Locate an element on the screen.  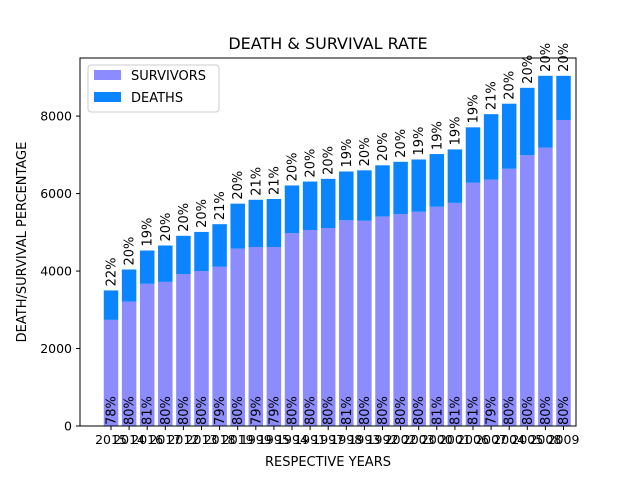
x-tick-label: 2009 is located at coordinates (564, 439).